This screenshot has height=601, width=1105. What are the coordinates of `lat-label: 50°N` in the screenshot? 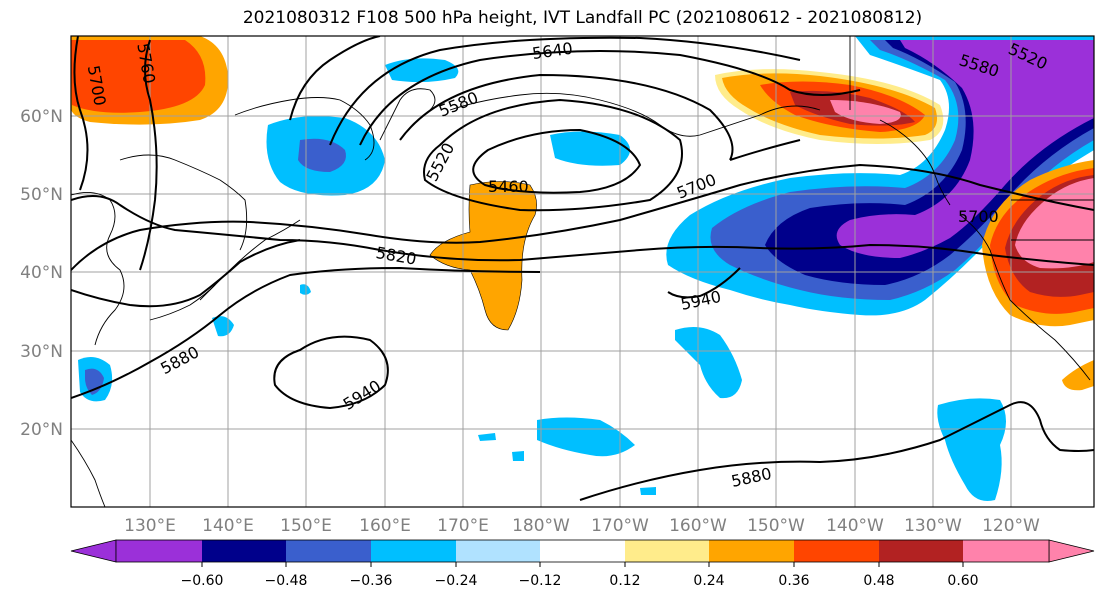 It's located at (41, 195).